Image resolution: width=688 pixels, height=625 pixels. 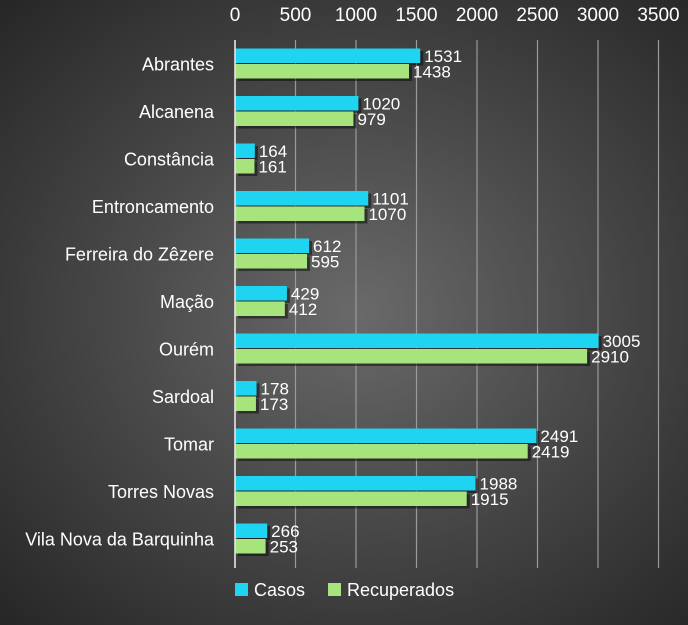 I want to click on x-tick-label: 500, so click(x=296, y=15).